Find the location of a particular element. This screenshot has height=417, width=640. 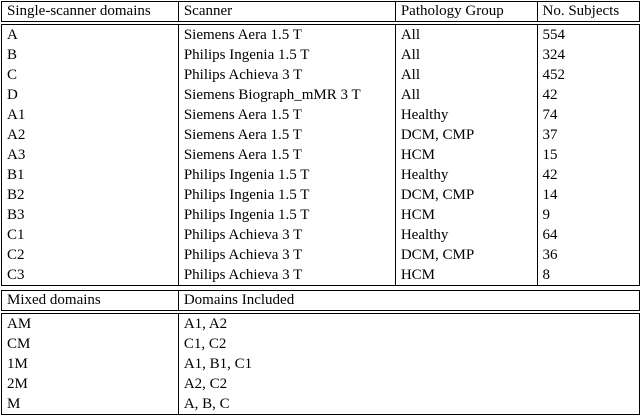

table-cell: 8 is located at coordinates (588, 275).